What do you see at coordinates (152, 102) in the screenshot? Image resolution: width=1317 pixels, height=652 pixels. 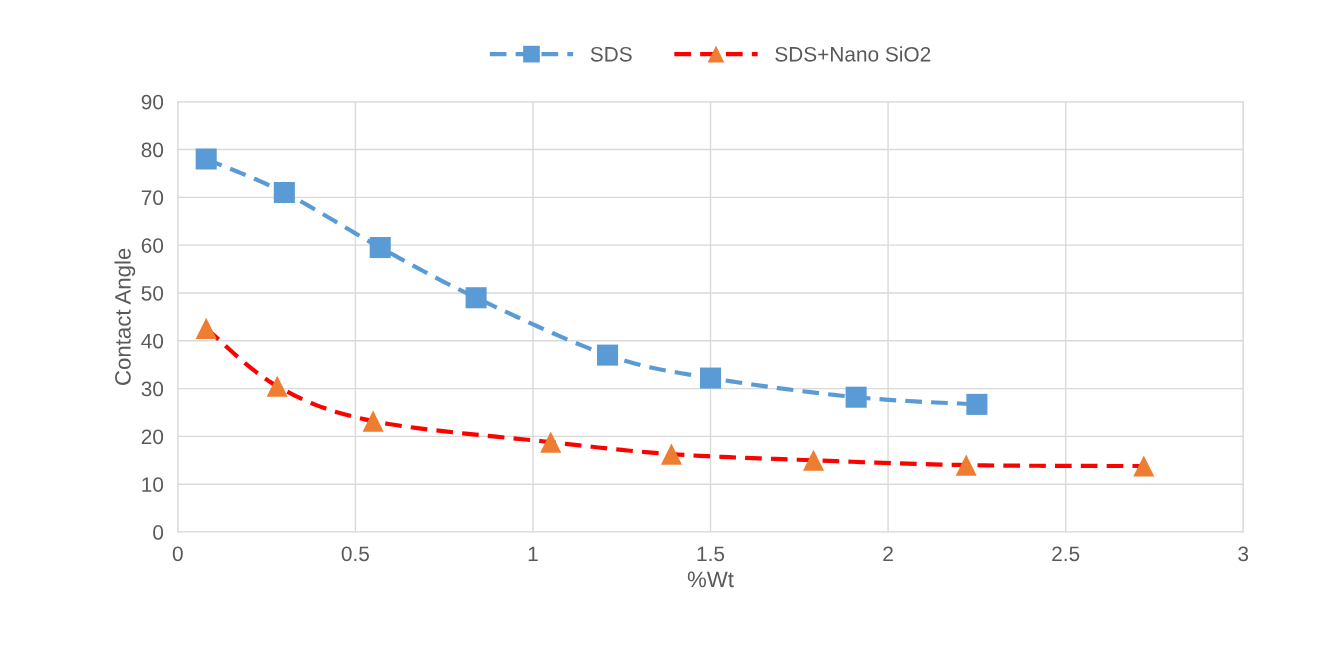 I see `y-tick-label: 90` at bounding box center [152, 102].